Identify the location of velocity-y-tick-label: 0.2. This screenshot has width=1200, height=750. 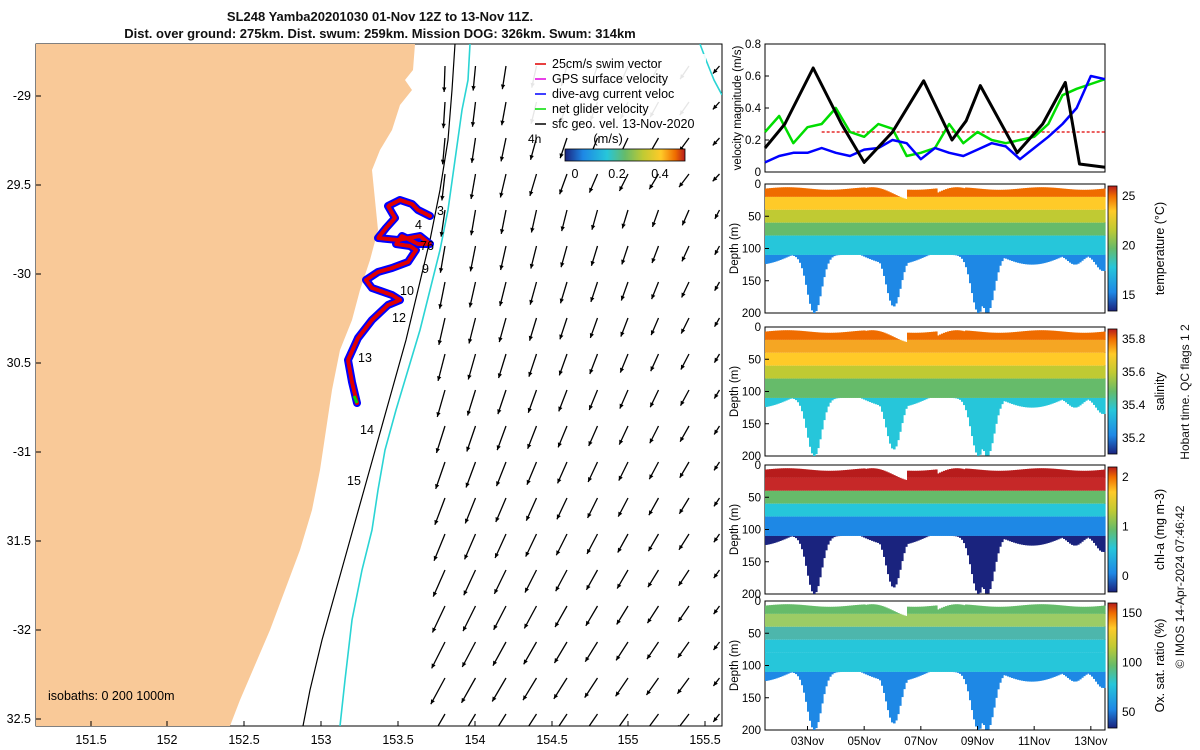
(753, 141).